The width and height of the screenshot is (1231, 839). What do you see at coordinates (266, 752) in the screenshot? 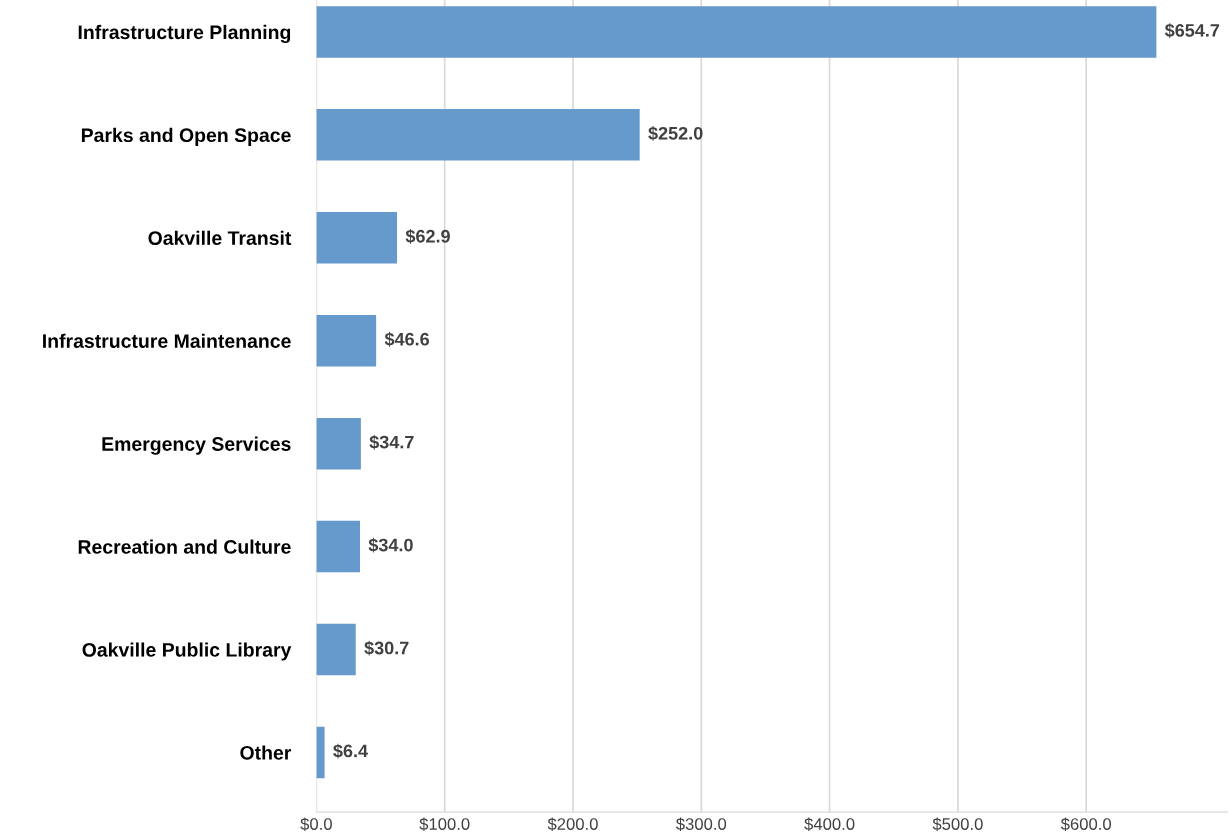
I see `y-tick-label: Other` at bounding box center [266, 752].